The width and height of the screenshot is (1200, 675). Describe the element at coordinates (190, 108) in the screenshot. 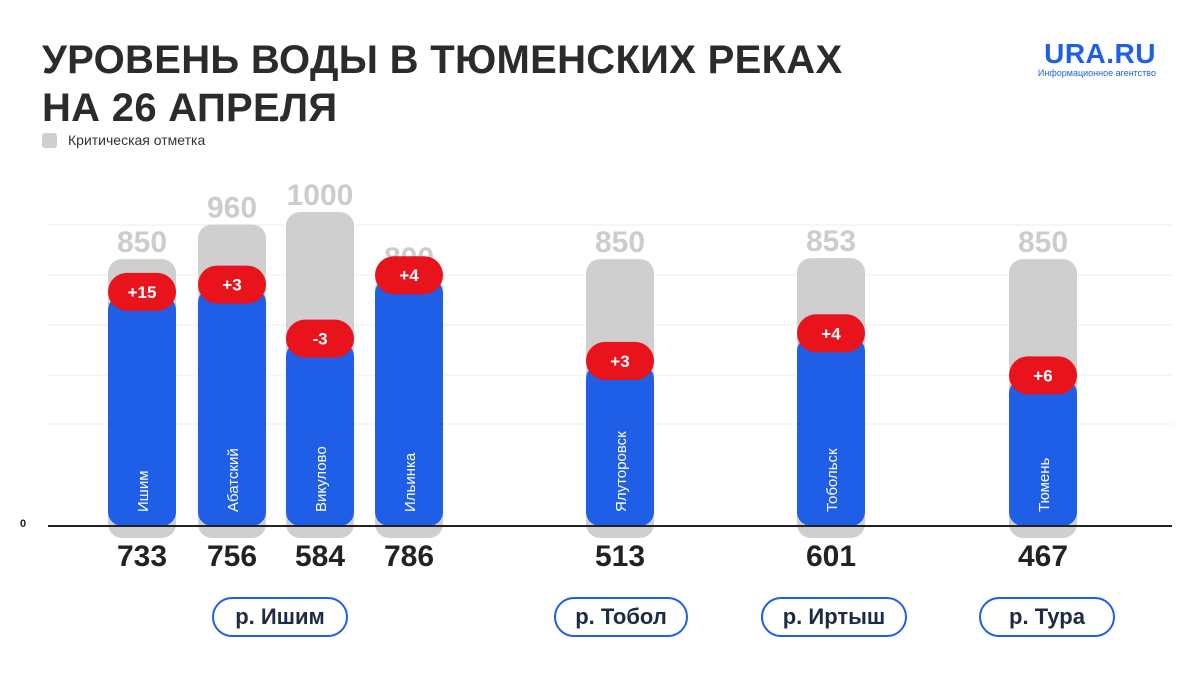

I see `title-line-2: НА 26 АПРЕЛЯ` at that location.